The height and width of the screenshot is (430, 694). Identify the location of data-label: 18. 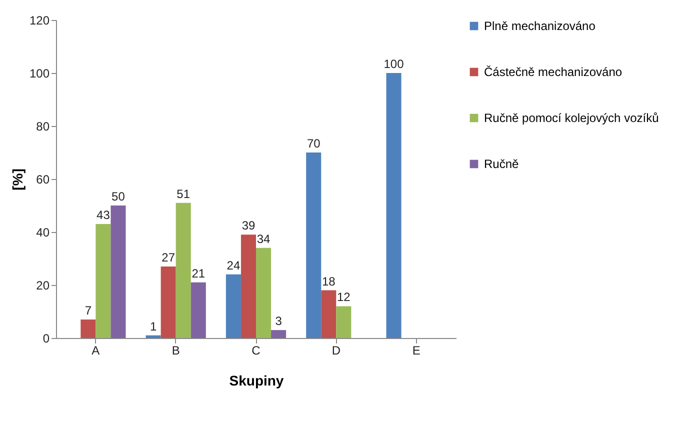
(329, 281).